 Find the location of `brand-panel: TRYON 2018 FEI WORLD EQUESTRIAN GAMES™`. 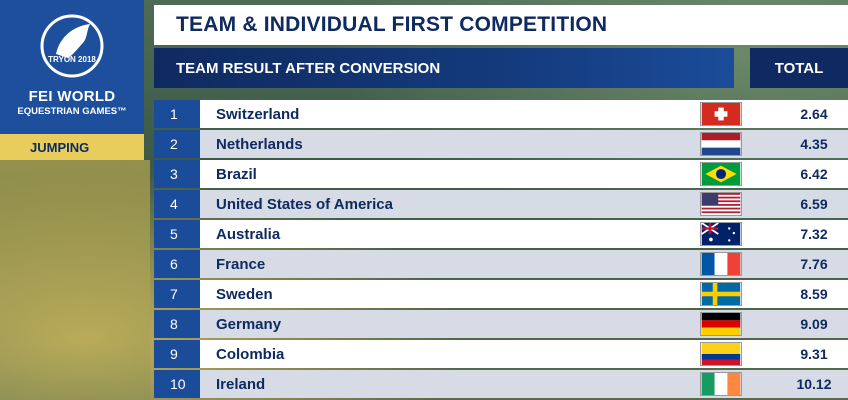

brand-panel: TRYON 2018 FEI WORLD EQUESTRIAN GAMES™ is located at coordinates (72, 67).